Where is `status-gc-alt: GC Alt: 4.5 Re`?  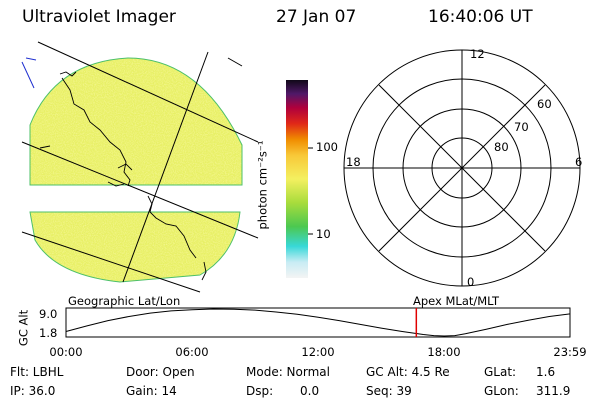 status-gc-alt: GC Alt: 4.5 Re is located at coordinates (408, 372).